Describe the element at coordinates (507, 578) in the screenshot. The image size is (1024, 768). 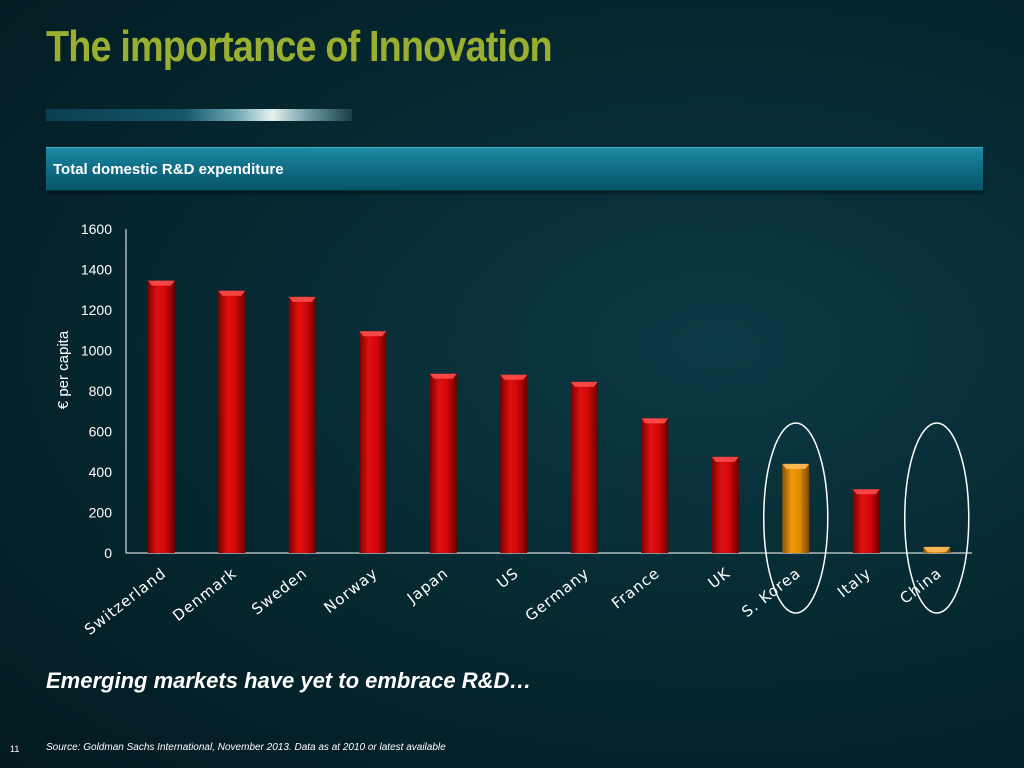
I see `x-tick-label: US` at that location.